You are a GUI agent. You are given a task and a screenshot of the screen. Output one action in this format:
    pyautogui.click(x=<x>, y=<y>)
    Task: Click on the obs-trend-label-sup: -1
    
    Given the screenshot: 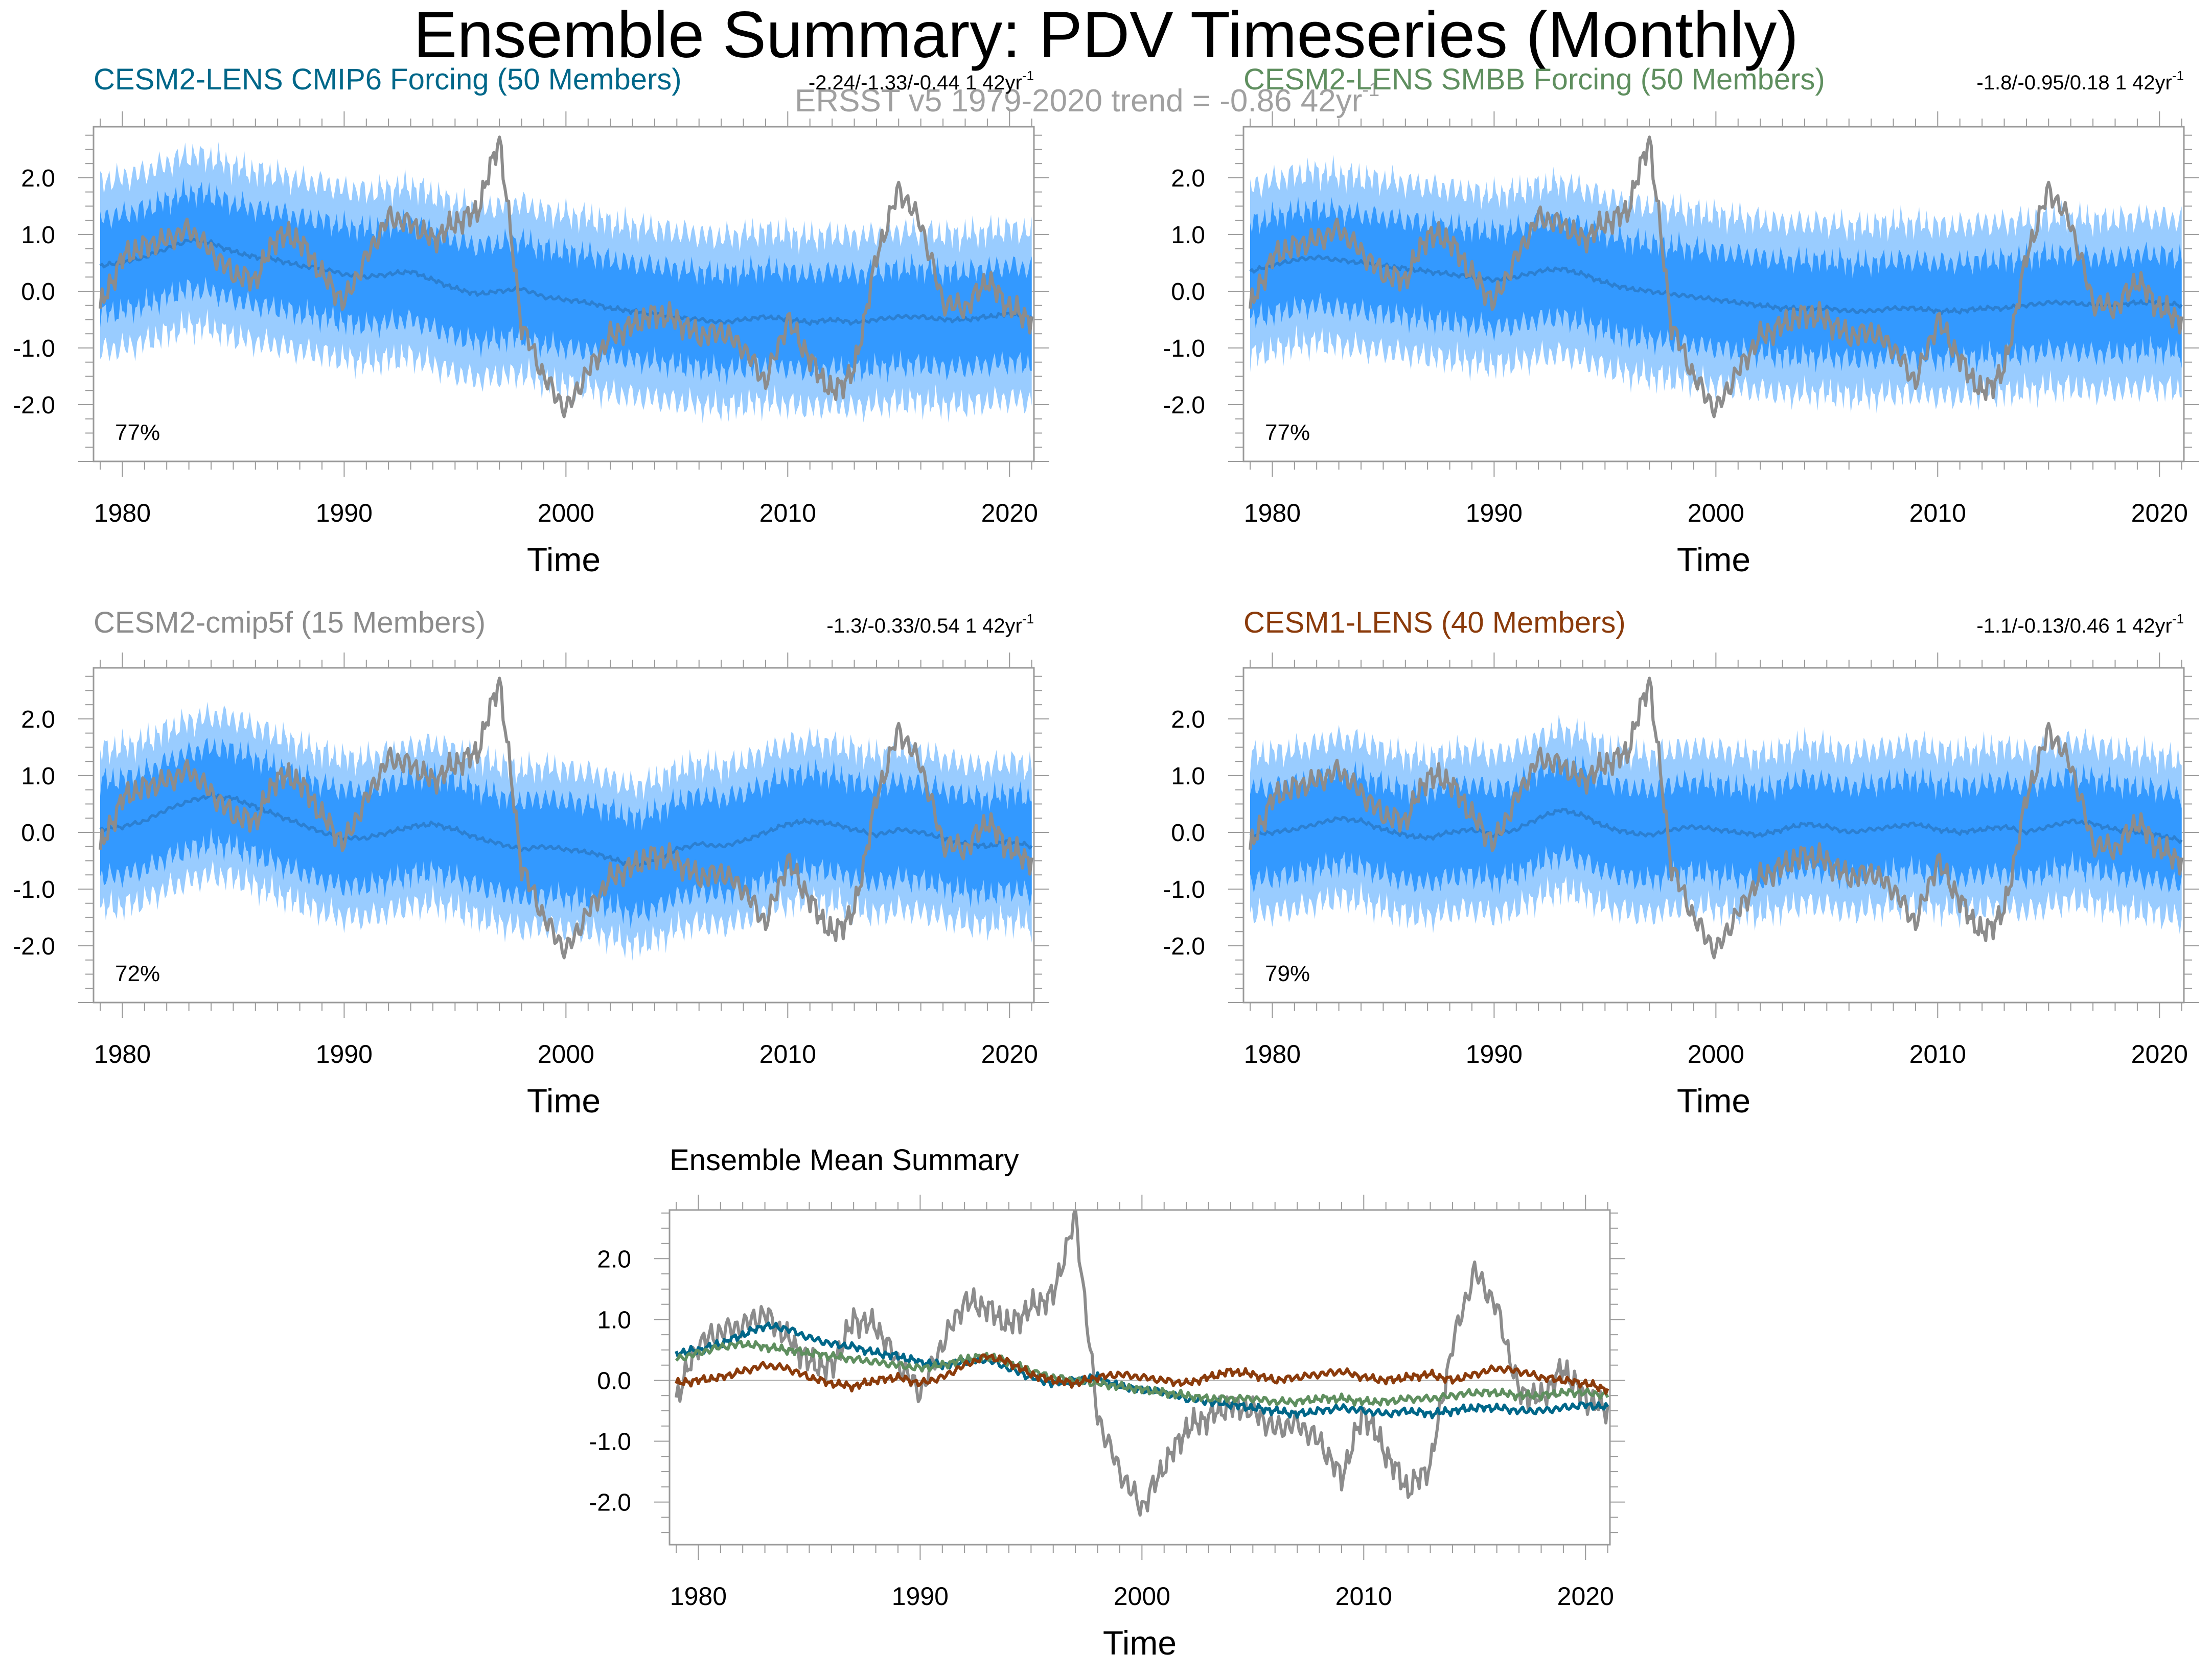 What is the action you would take?
    pyautogui.click(x=1370, y=90)
    